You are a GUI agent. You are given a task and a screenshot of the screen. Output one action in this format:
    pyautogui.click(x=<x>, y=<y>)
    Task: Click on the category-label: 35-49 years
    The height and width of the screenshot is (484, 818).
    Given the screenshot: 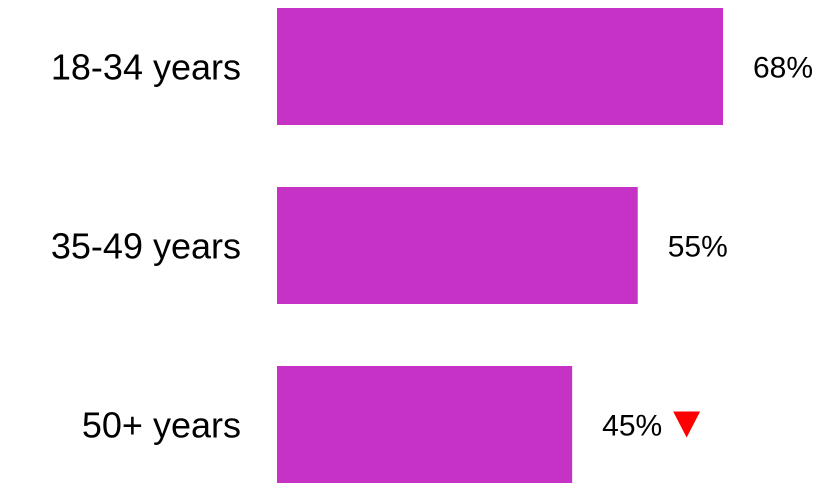 What is the action you would take?
    pyautogui.click(x=146, y=246)
    